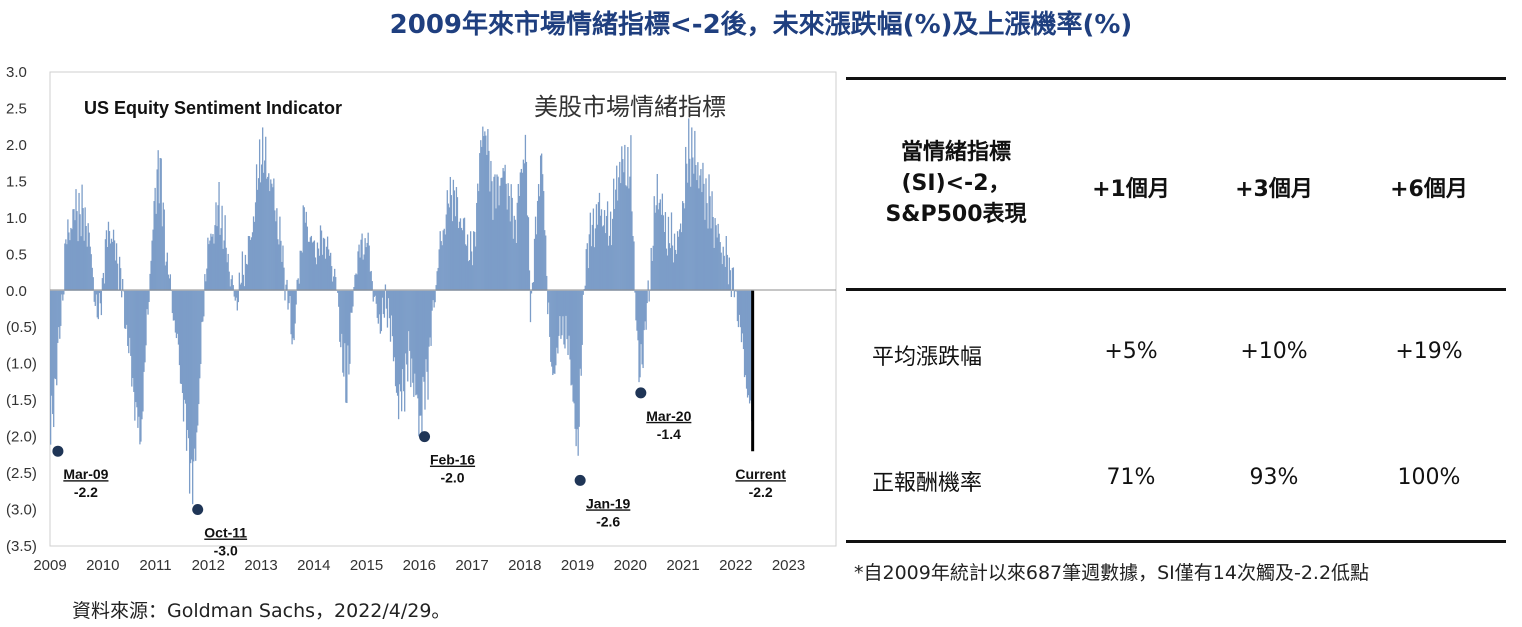  Describe the element at coordinates (16, 108) in the screenshot. I see `y-tick-label: 2.5` at that location.